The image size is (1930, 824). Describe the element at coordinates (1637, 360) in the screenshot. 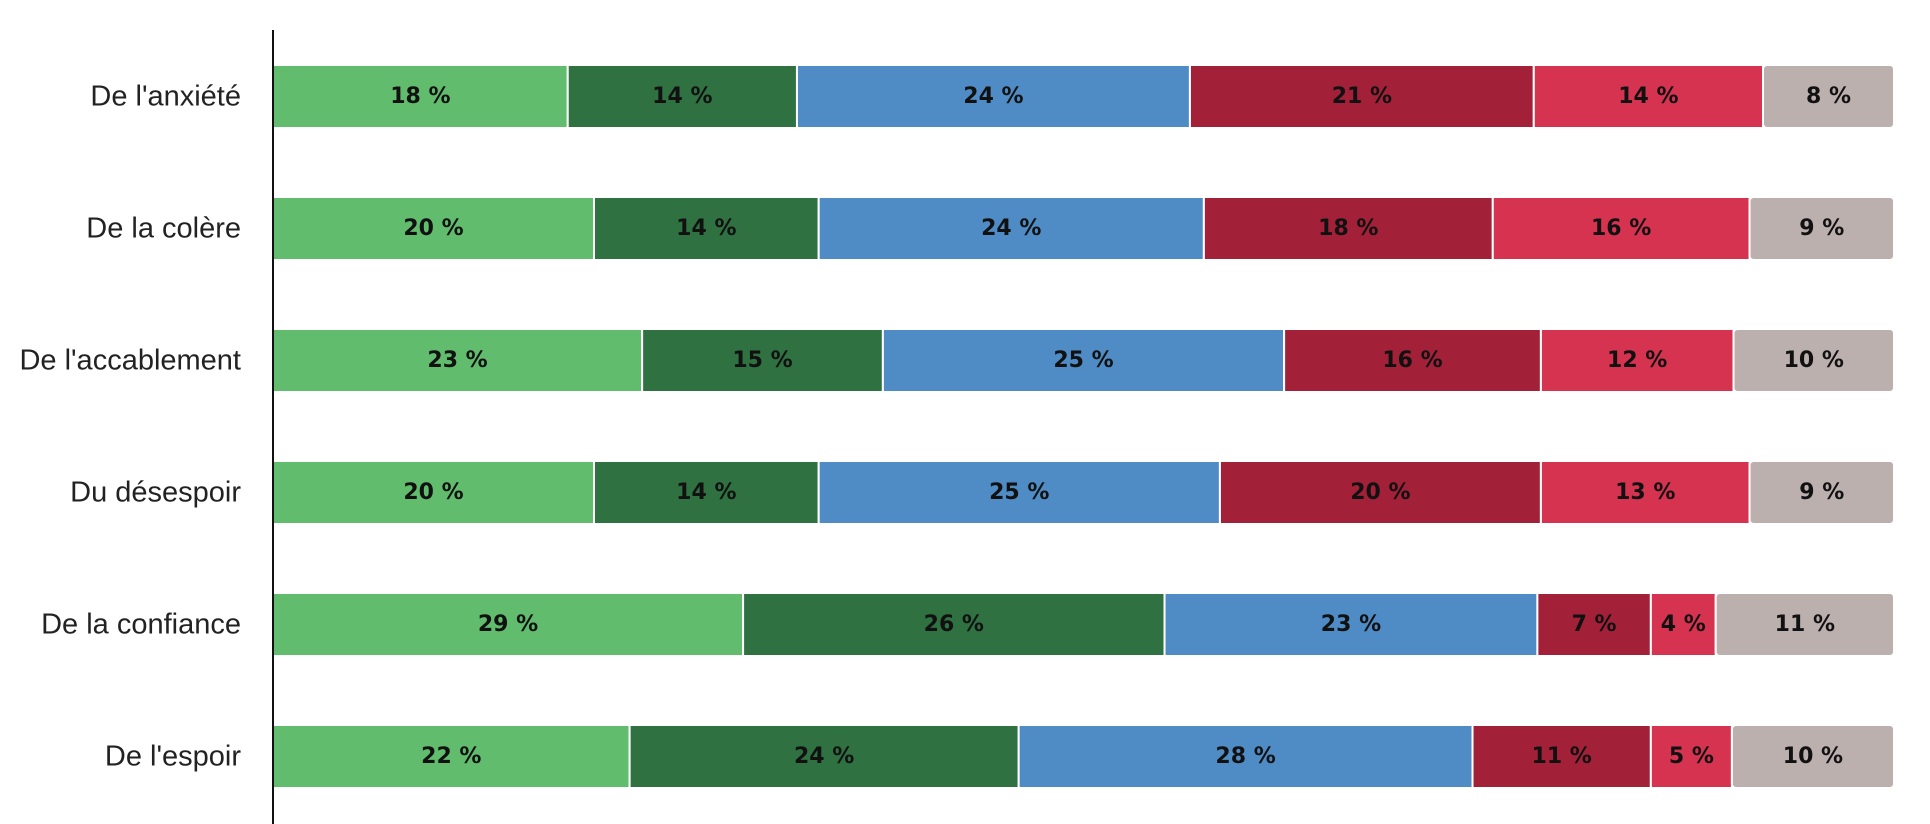

I see `data-label: 12 %` at that location.